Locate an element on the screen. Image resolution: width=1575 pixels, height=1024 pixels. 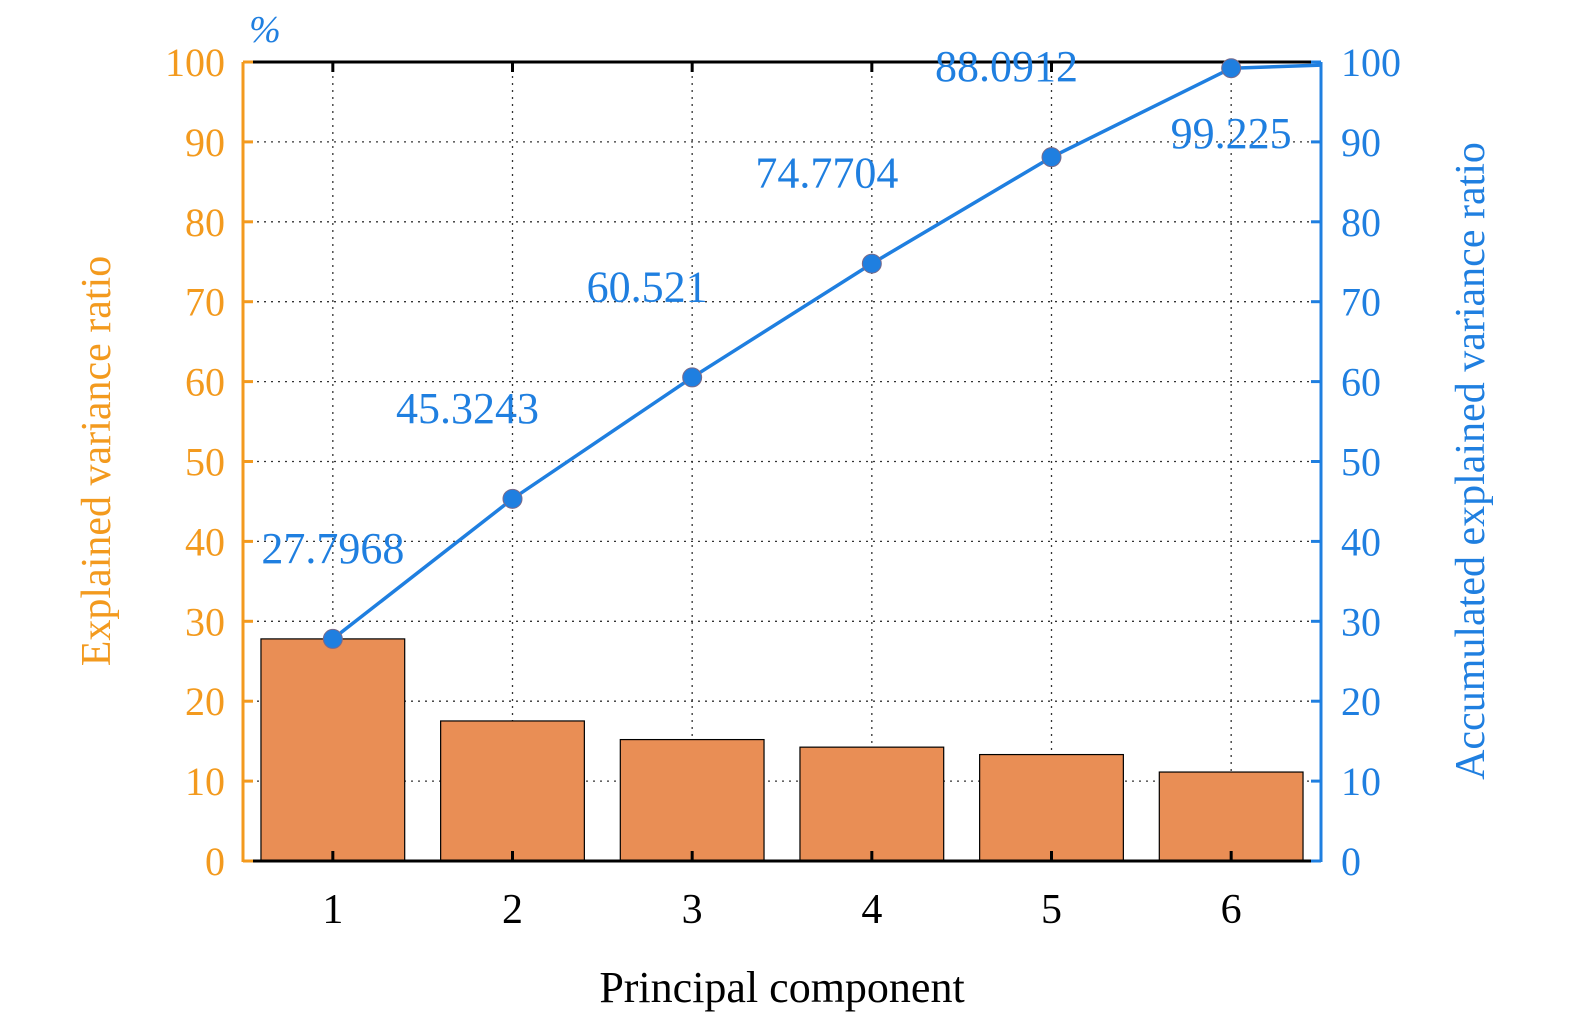
right-tick-label: 90 is located at coordinates (1361, 142).